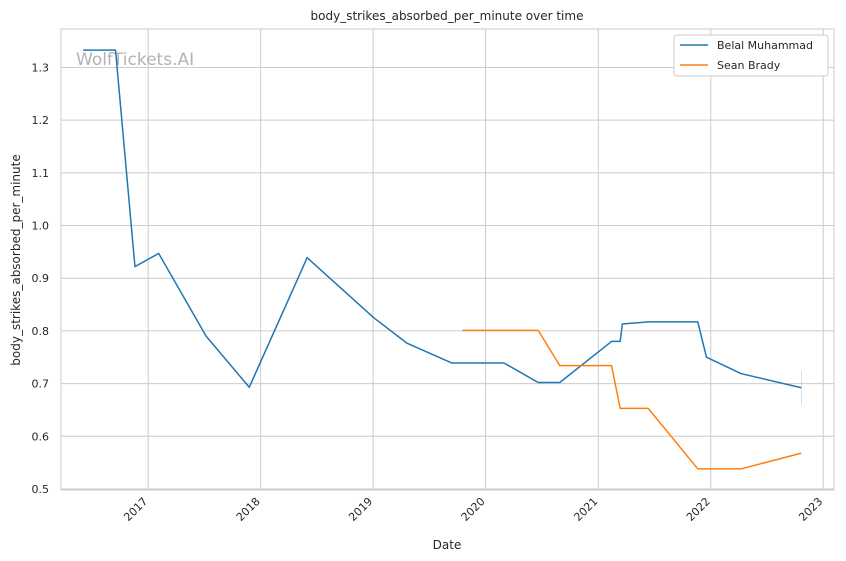 The width and height of the screenshot is (846, 561). I want to click on watermark: WolfTickets.AI, so click(135, 60).